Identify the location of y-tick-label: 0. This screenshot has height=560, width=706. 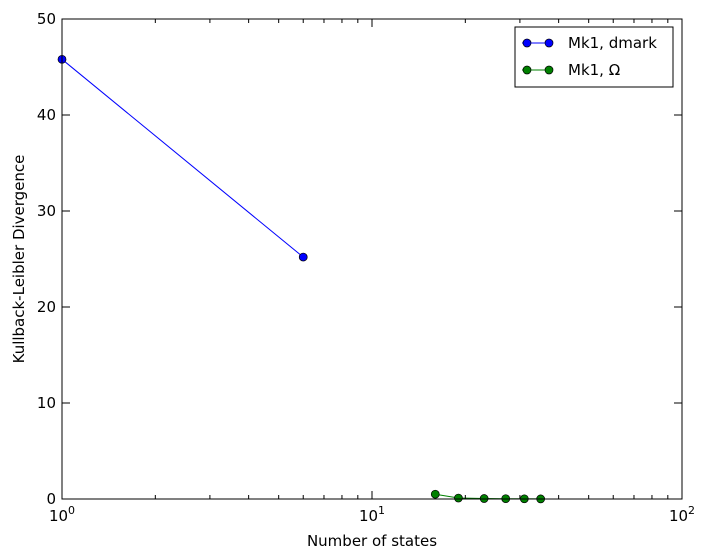
(51, 499).